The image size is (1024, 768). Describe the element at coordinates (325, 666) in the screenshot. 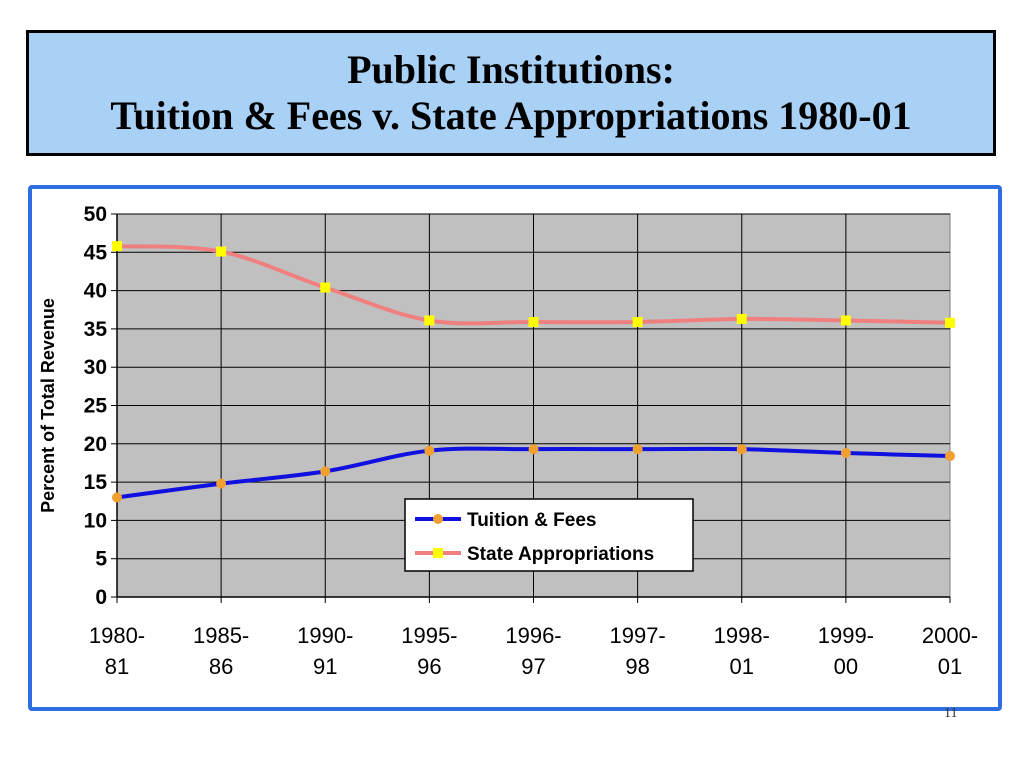

I see `x-tick-label: 91` at that location.